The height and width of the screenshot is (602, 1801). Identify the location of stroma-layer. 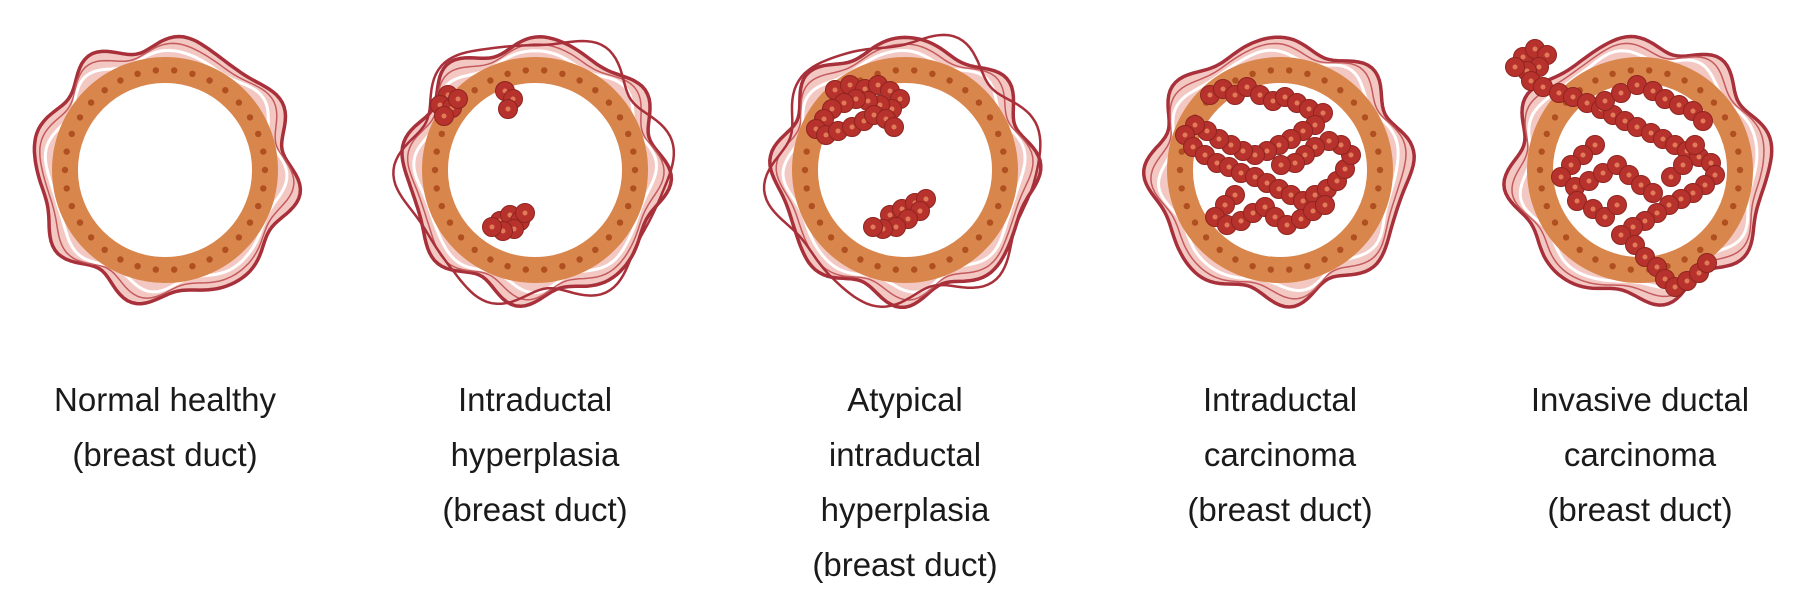
(535, 172).